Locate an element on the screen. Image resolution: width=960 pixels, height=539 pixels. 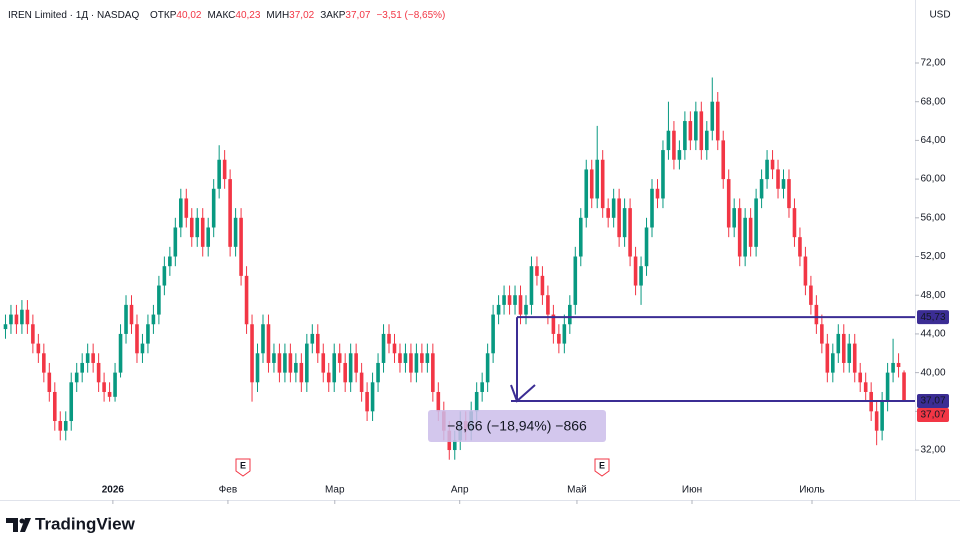
change: −3,51 (−8,65%) is located at coordinates (410, 15).